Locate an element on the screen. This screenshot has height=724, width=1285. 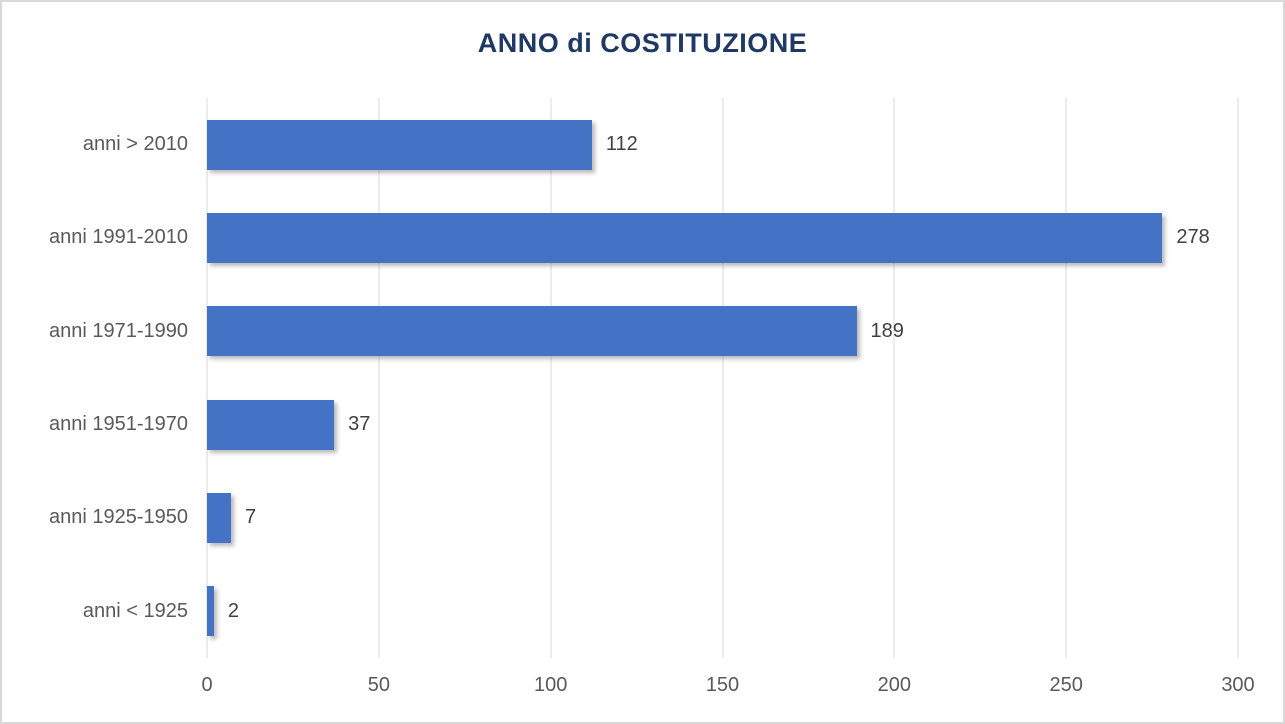
value-label: 2 is located at coordinates (233, 610).